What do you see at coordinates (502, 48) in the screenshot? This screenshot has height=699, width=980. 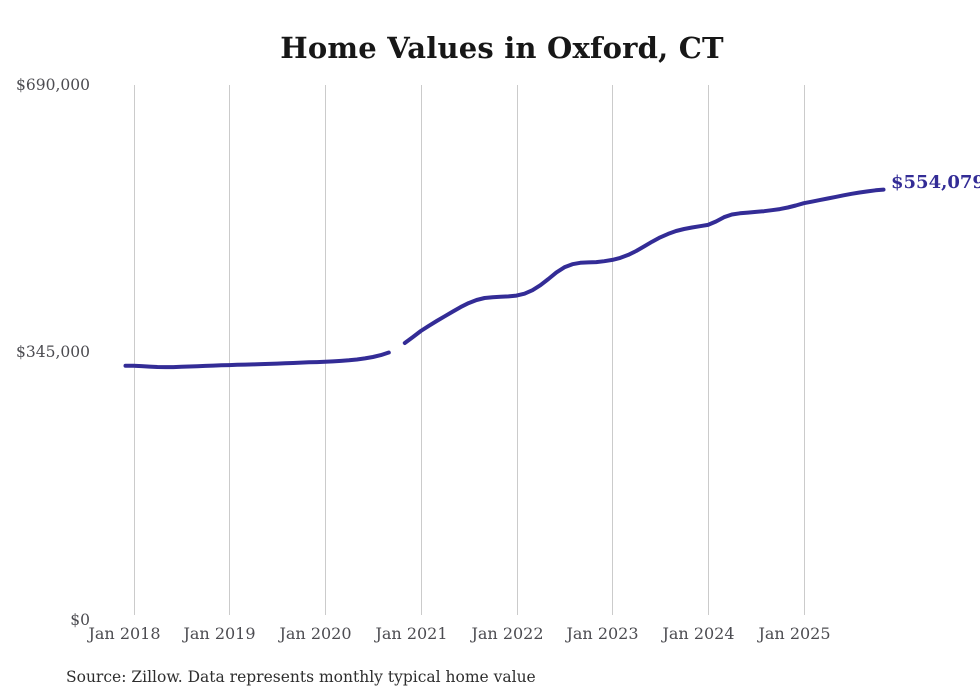 I see `chart-title: Home Values in Oxford, CT` at bounding box center [502, 48].